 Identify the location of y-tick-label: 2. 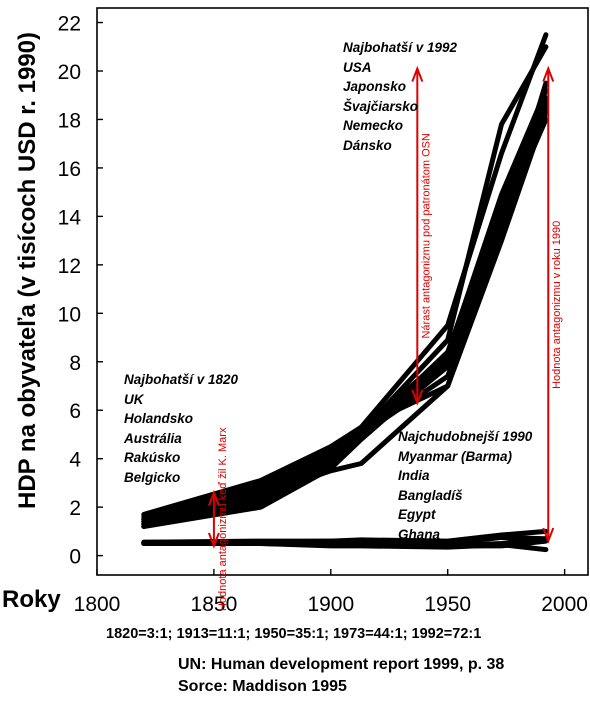
(75, 508).